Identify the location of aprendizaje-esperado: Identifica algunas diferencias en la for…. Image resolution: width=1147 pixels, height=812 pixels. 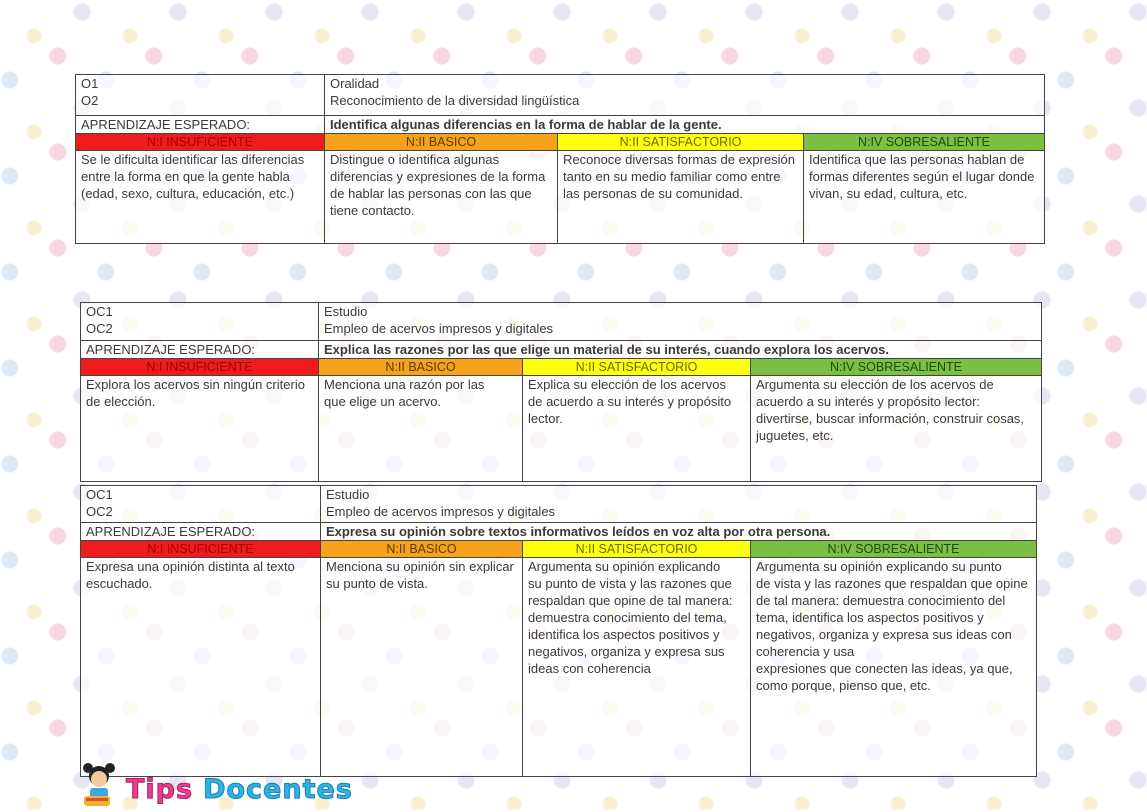
(684, 124).